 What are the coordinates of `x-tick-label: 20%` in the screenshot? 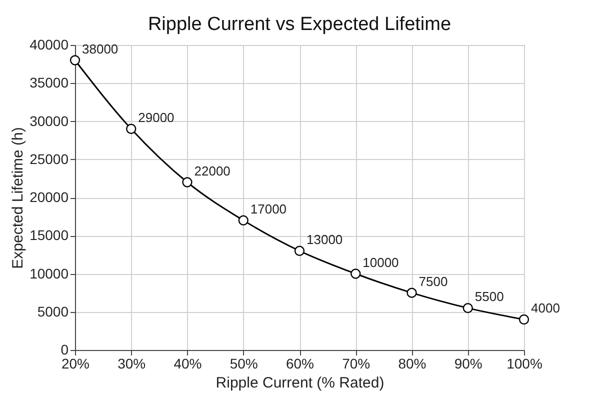 It's located at (75, 364).